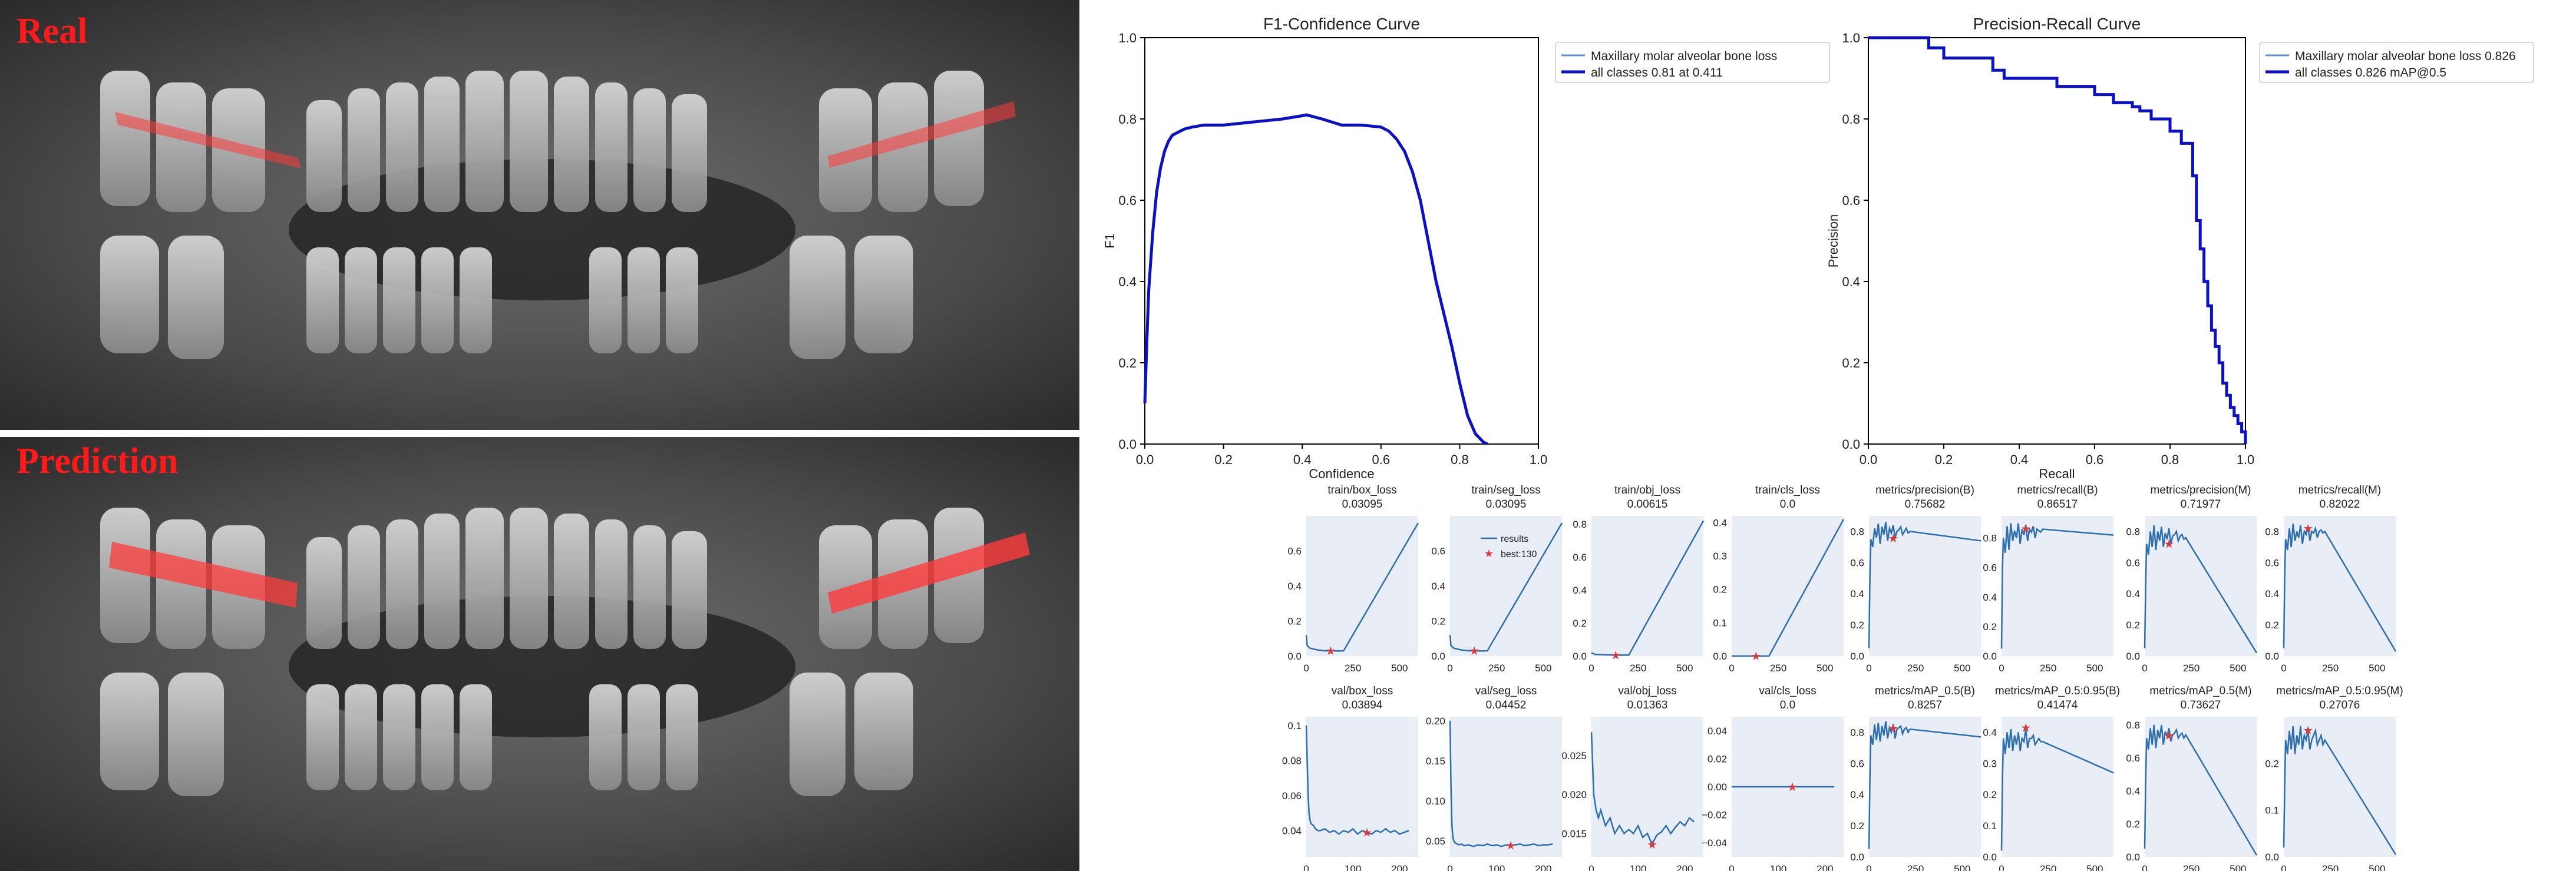 Image resolution: width=2576 pixels, height=871 pixels. What do you see at coordinates (1925, 504) in the screenshot?
I see `chart-subtitle: 0.75682` at bounding box center [1925, 504].